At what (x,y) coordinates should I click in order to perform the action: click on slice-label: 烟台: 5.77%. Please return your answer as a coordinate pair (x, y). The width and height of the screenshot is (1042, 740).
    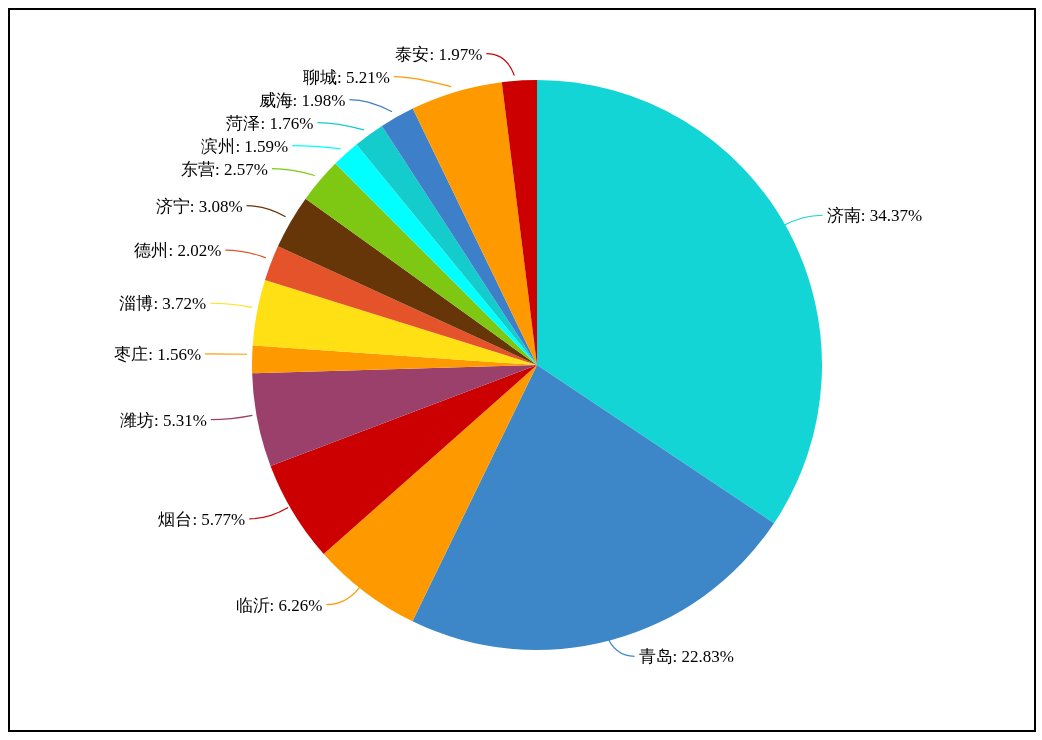
    Looking at the image, I should click on (202, 519).